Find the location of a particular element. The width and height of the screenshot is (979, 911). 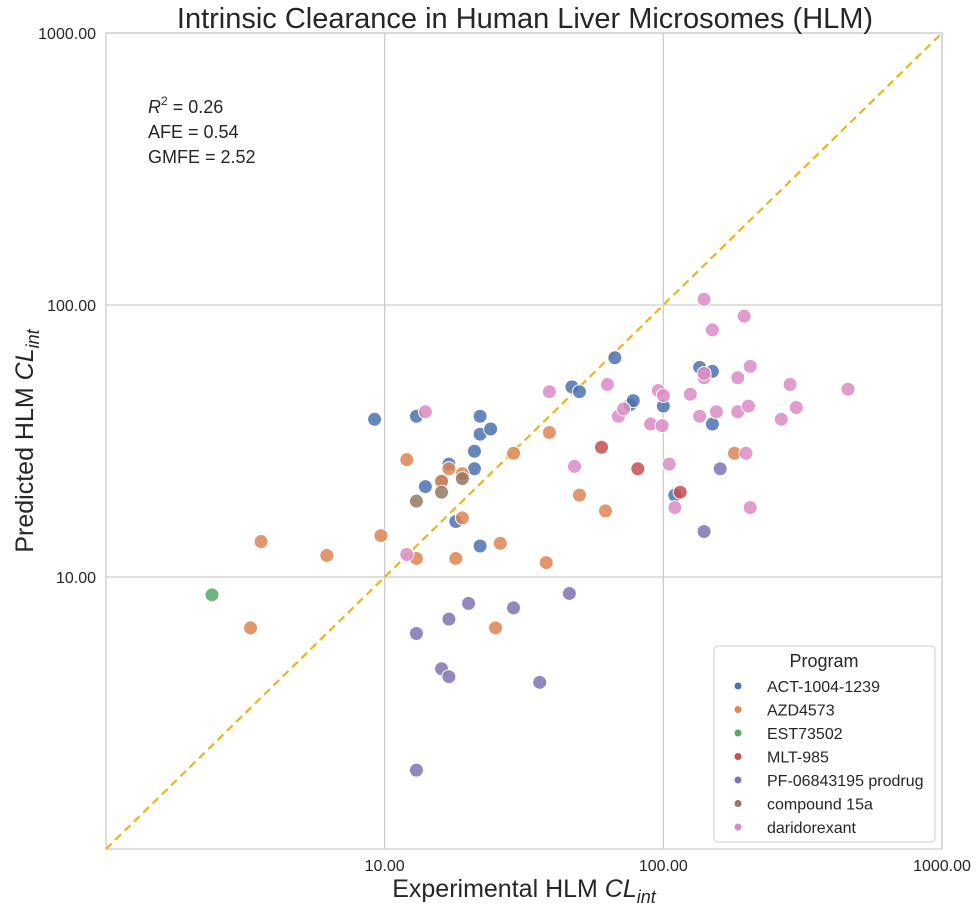

legend-box is located at coordinates (824, 744).